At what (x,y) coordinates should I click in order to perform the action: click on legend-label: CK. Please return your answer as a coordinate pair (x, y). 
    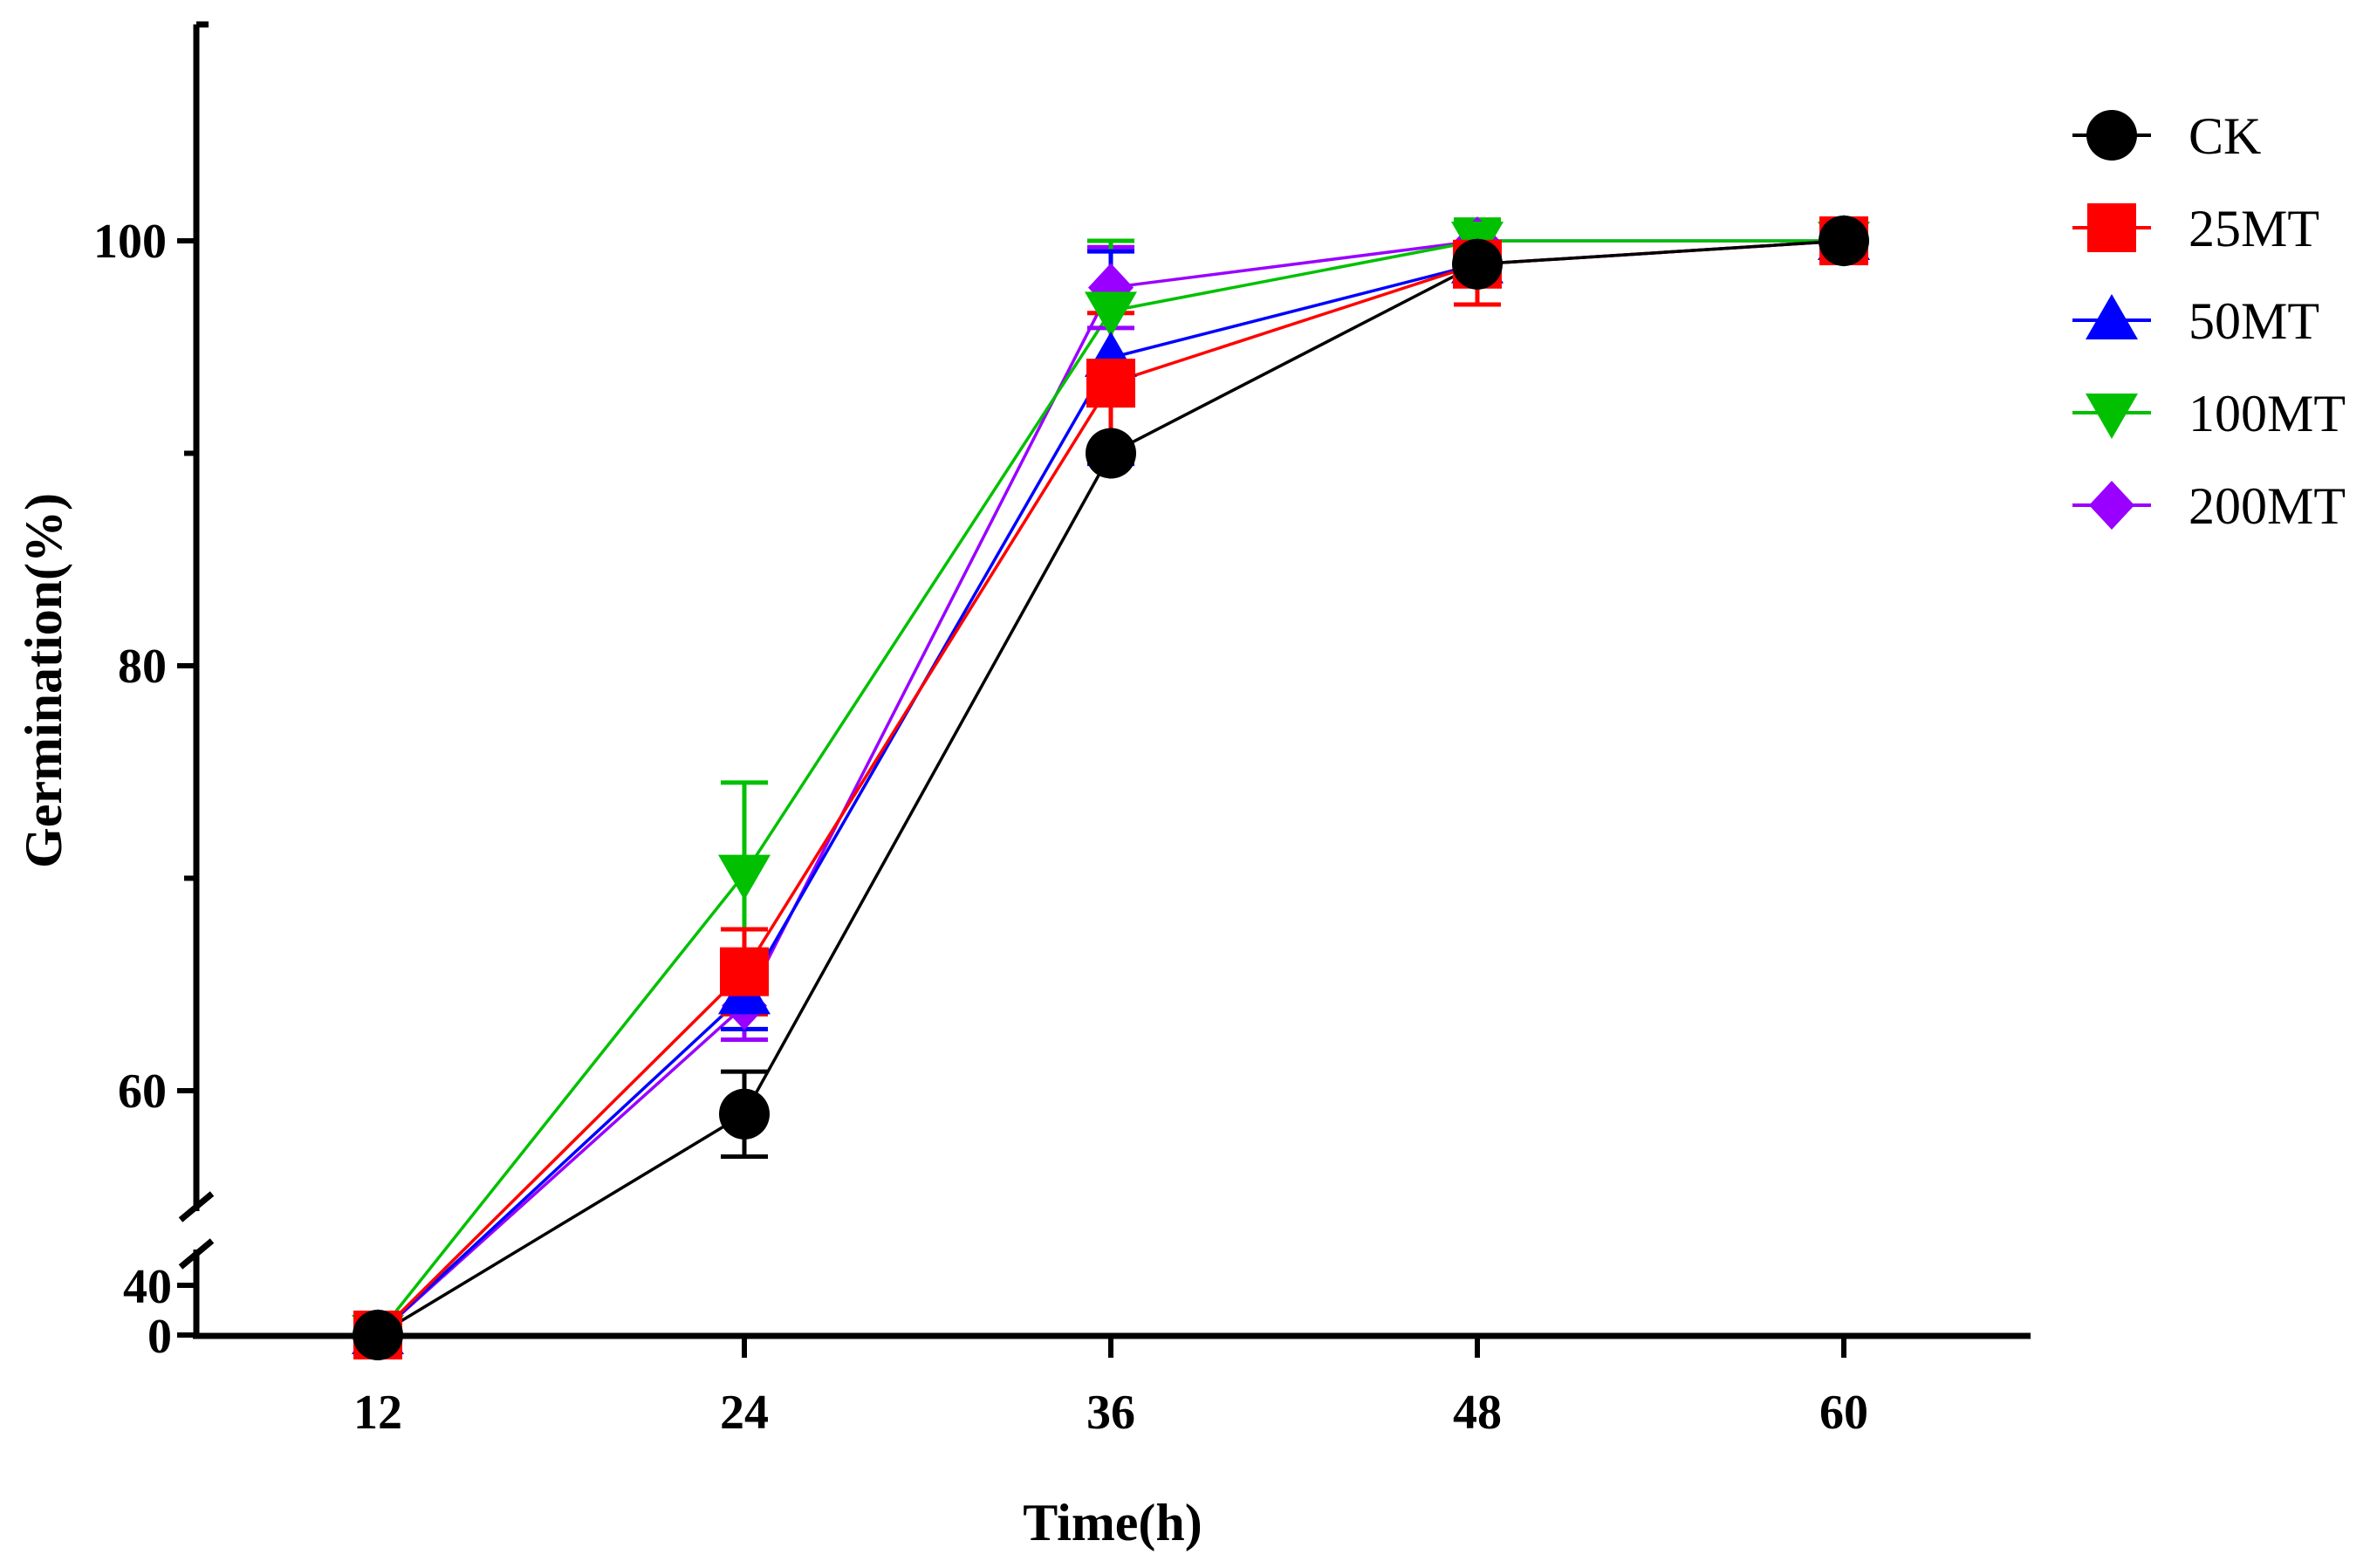
    Looking at the image, I should click on (2225, 136).